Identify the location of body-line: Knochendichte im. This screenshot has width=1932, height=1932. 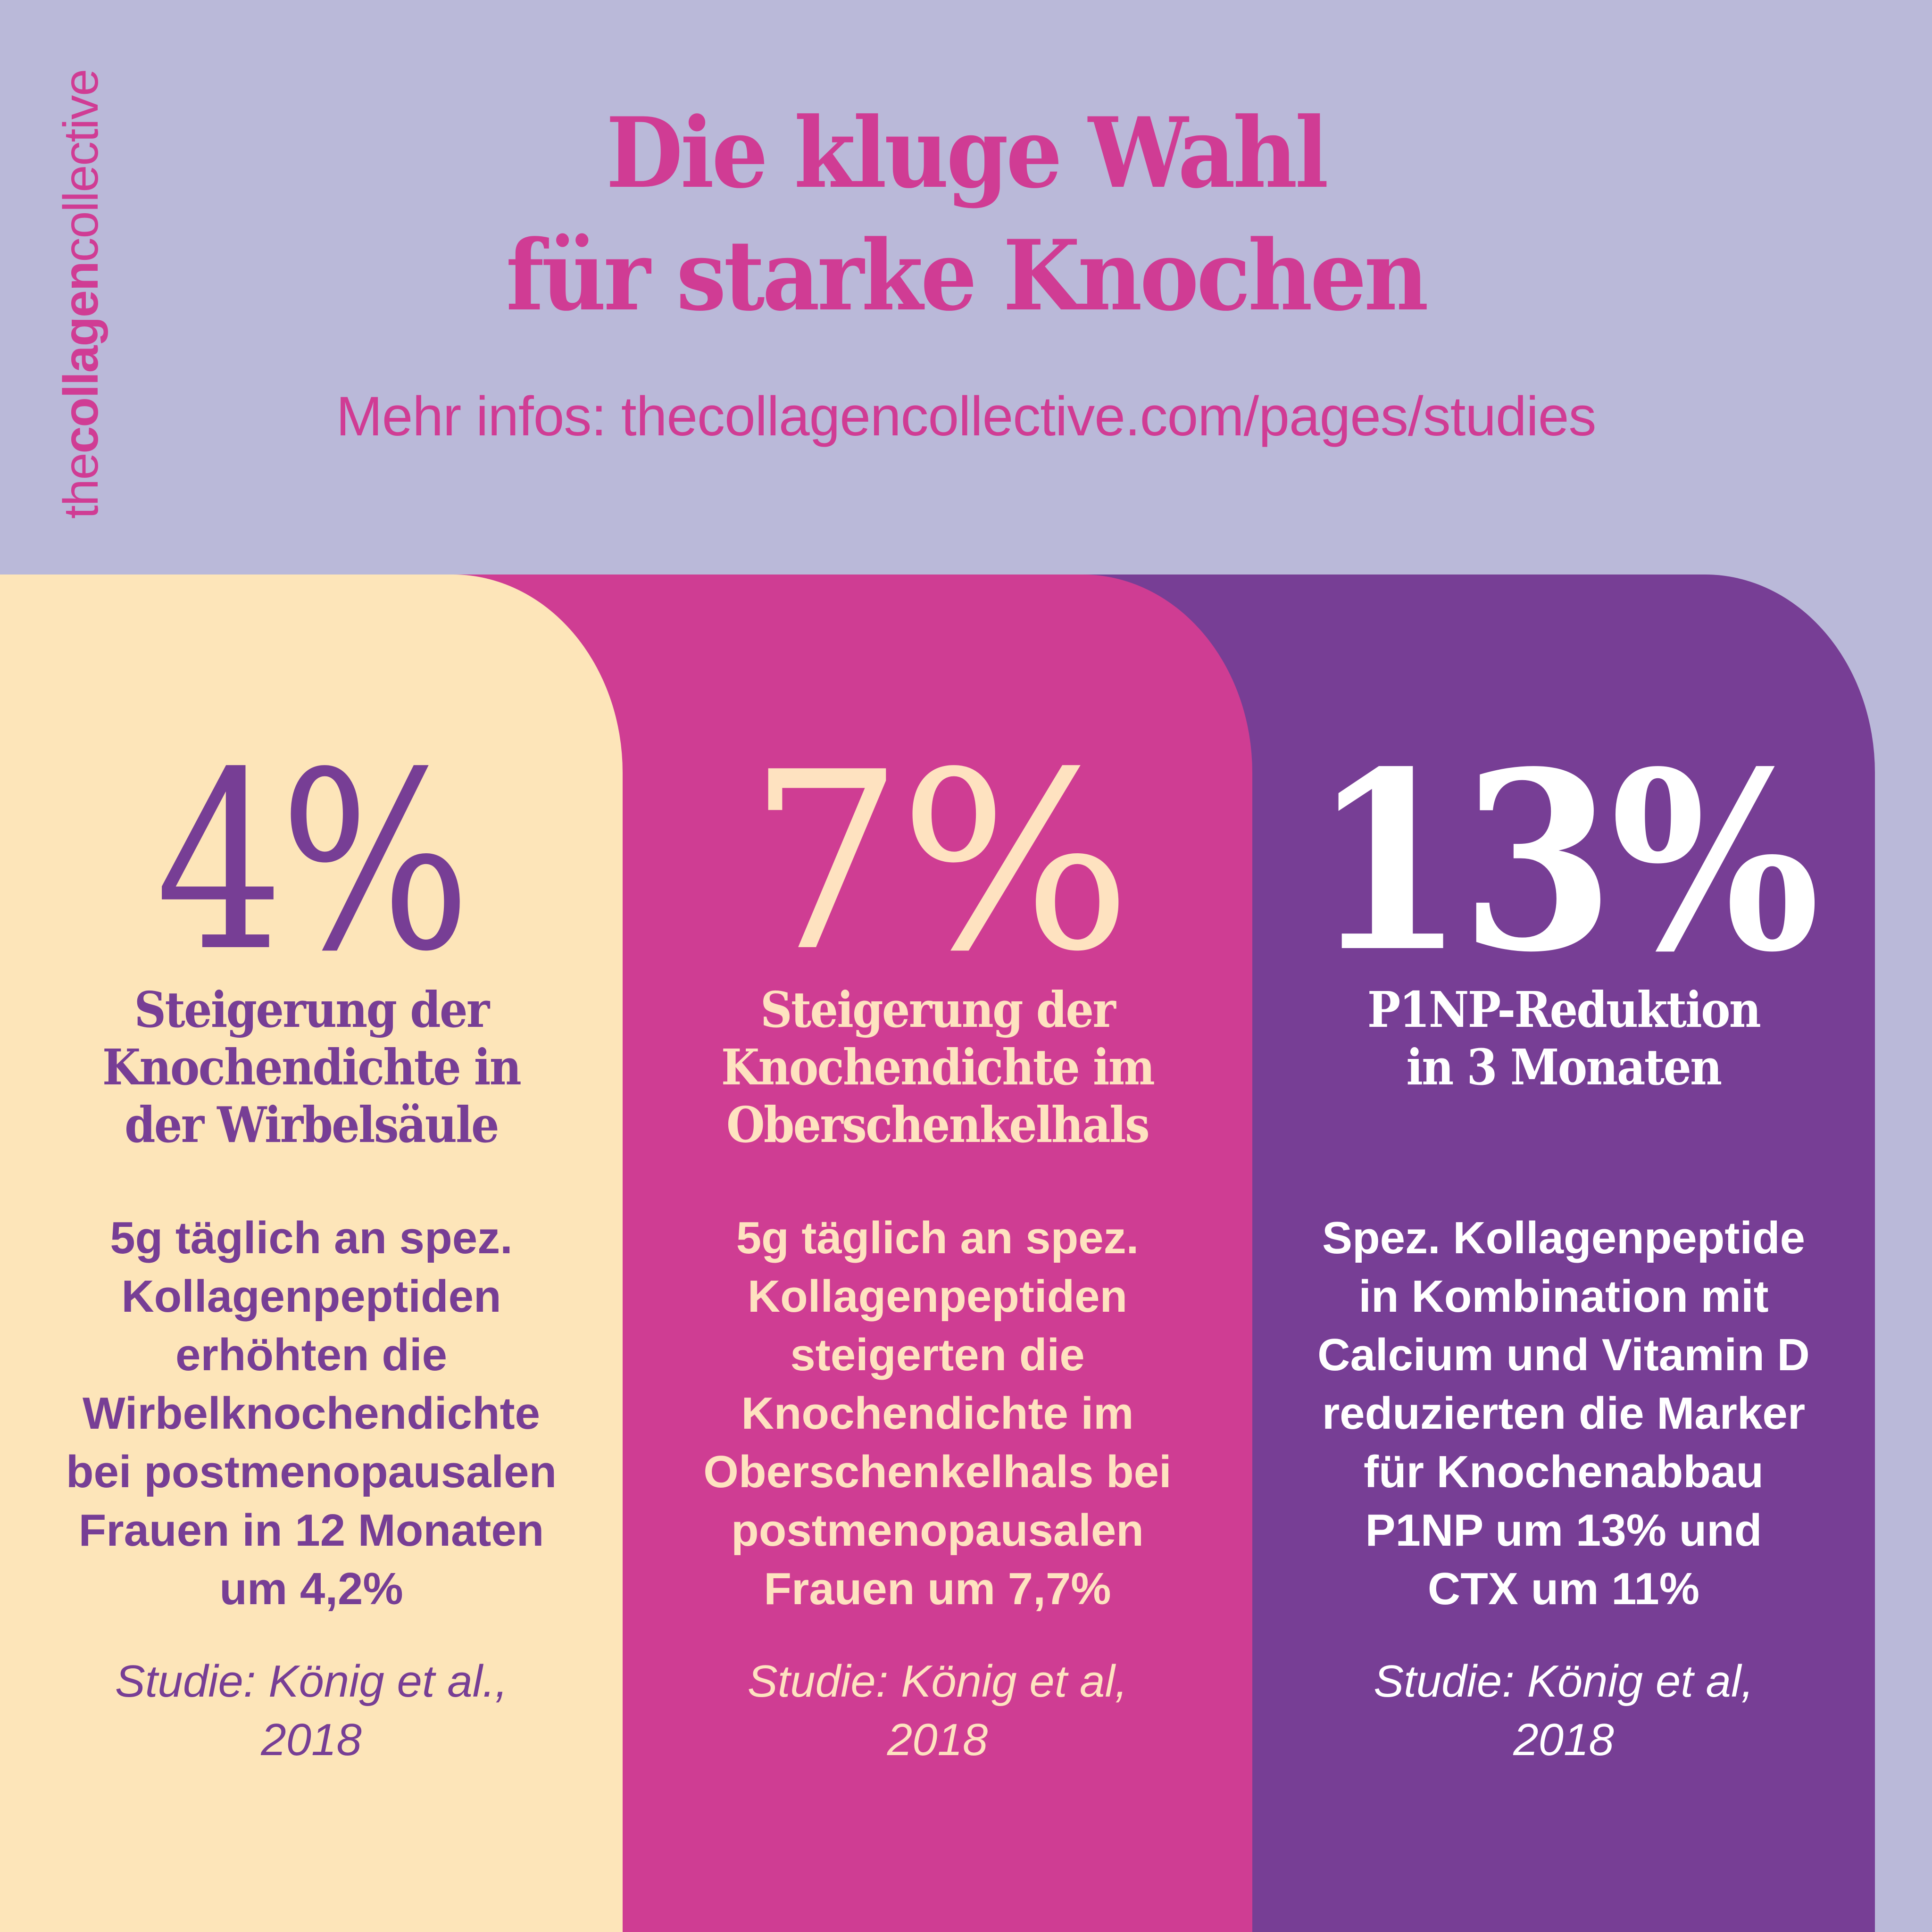
(937, 1413).